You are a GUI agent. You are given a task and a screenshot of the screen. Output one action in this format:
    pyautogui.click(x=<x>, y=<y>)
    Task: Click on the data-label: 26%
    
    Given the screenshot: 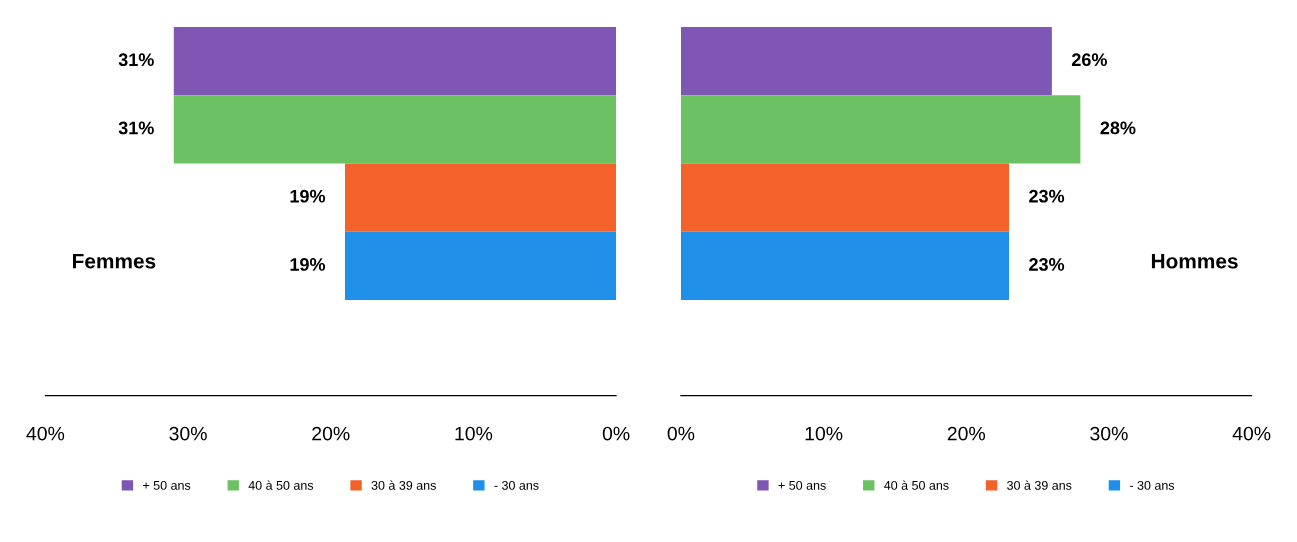 What is the action you would take?
    pyautogui.click(x=1089, y=60)
    